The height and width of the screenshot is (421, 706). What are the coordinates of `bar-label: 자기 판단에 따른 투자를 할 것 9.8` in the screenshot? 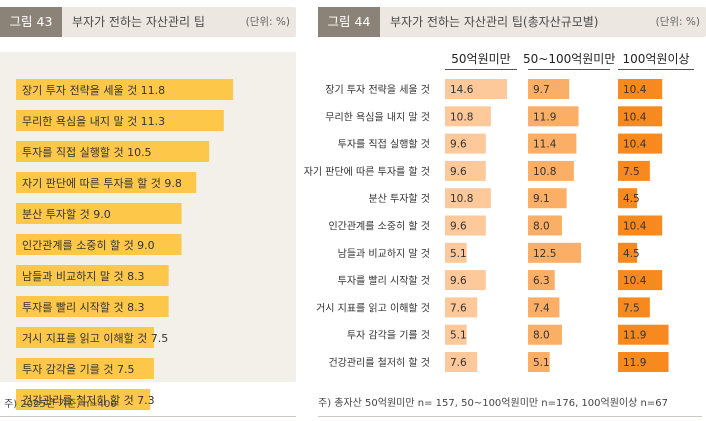 It's located at (102, 183).